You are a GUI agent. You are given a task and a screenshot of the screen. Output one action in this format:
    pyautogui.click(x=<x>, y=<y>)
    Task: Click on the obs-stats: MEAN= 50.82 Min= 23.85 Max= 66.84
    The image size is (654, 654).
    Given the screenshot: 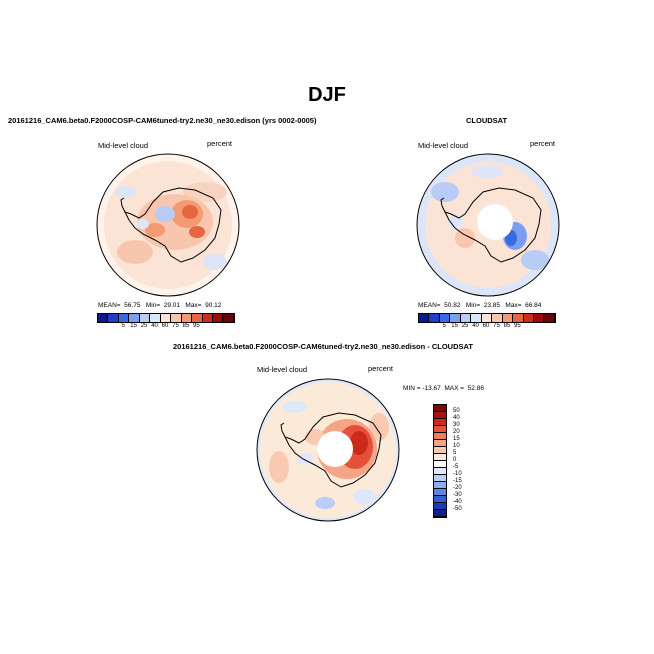 What is the action you would take?
    pyautogui.click(x=480, y=305)
    